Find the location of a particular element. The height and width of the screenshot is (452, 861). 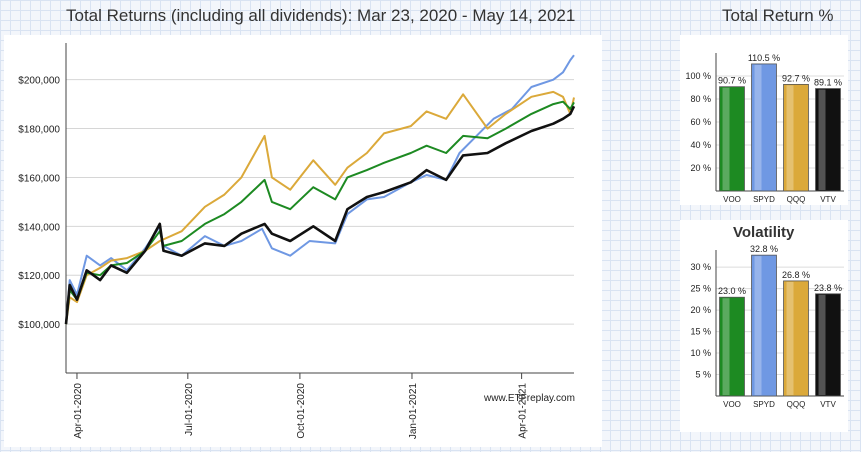

x-tick-label: Jan-01-2021 is located at coordinates (413, 411).